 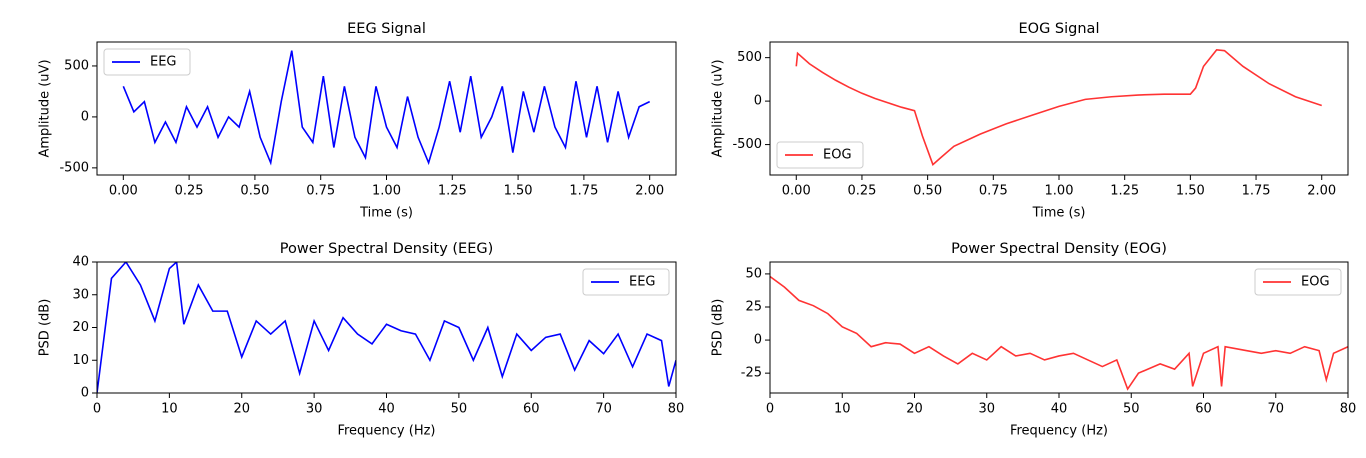 What do you see at coordinates (753, 273) in the screenshot?
I see `y-tick-label: 50` at bounding box center [753, 273].